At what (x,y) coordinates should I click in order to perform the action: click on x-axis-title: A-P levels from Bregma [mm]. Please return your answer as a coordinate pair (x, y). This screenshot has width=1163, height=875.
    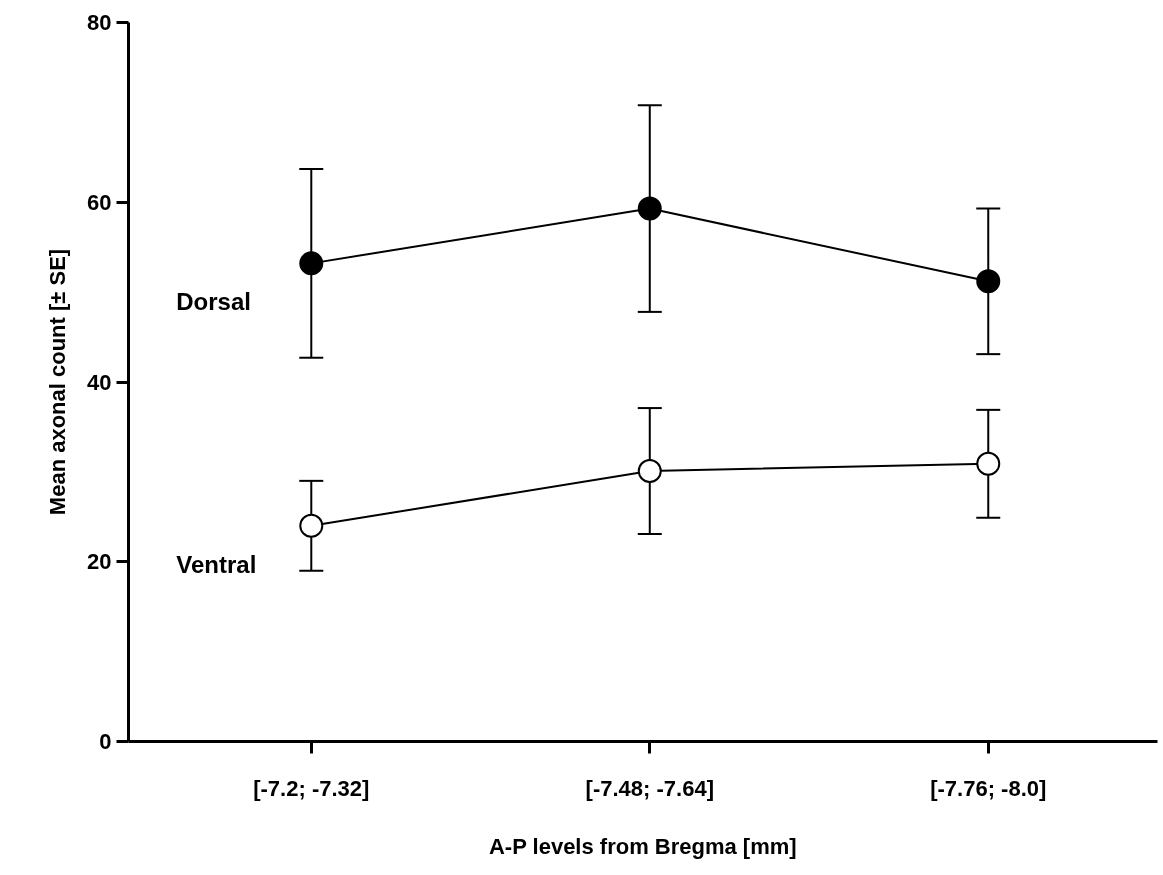
    Looking at the image, I should click on (642, 846).